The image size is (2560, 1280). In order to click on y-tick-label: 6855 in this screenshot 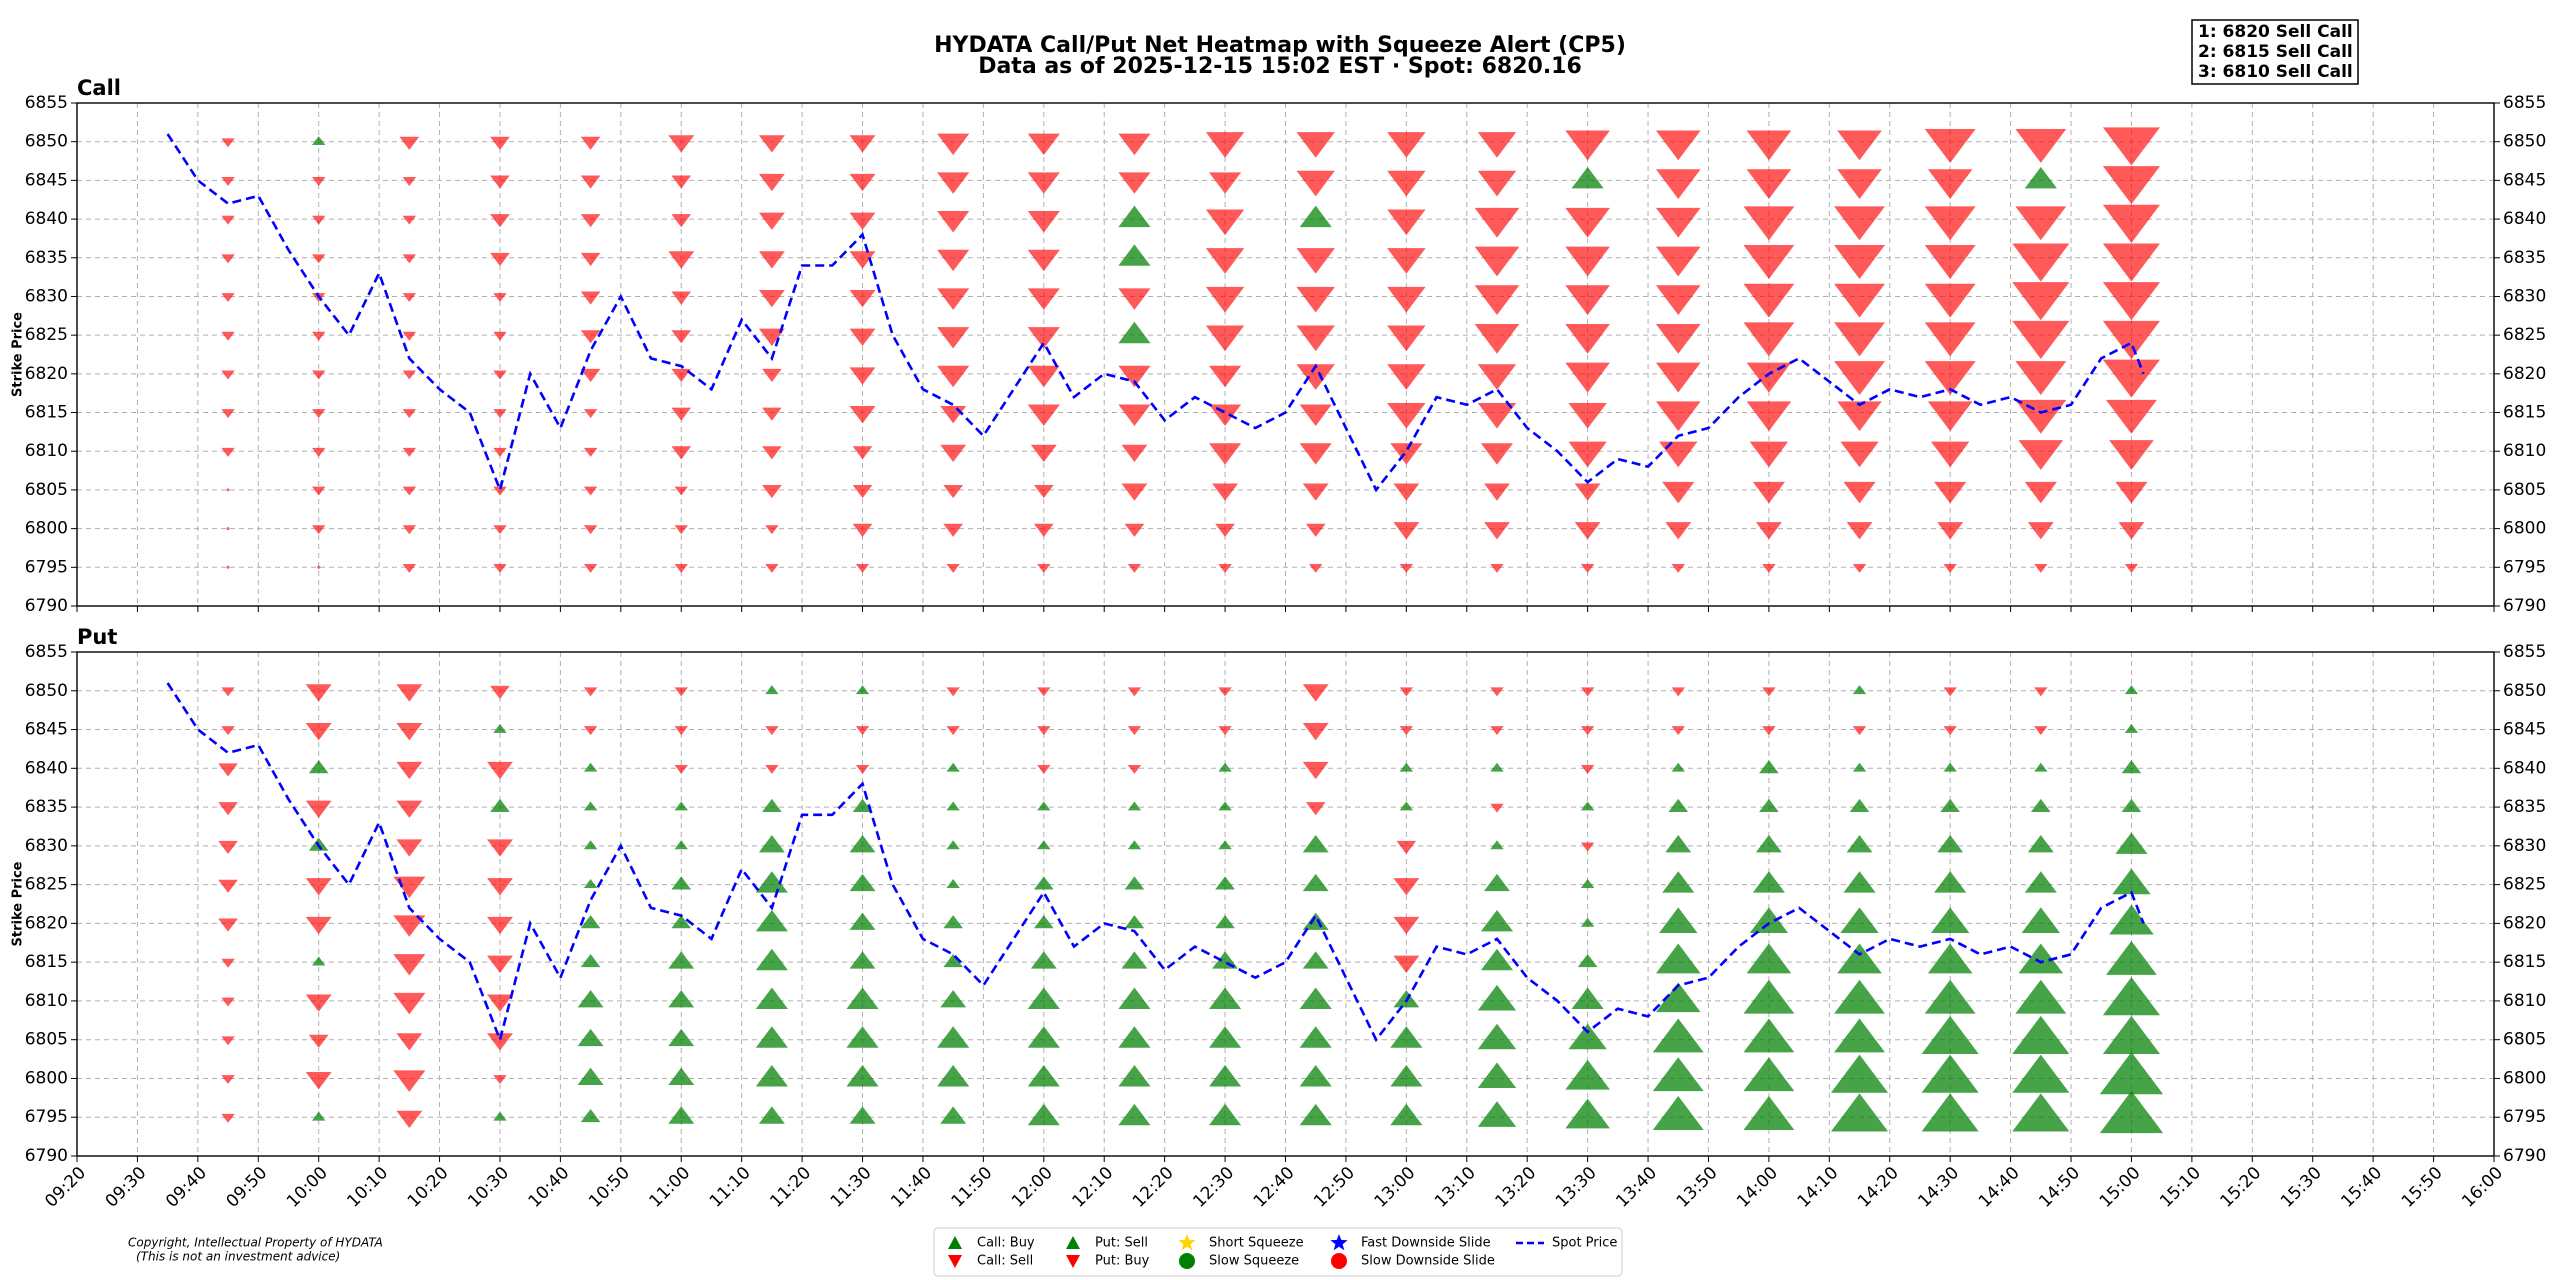, I will do `click(2524, 652)`.